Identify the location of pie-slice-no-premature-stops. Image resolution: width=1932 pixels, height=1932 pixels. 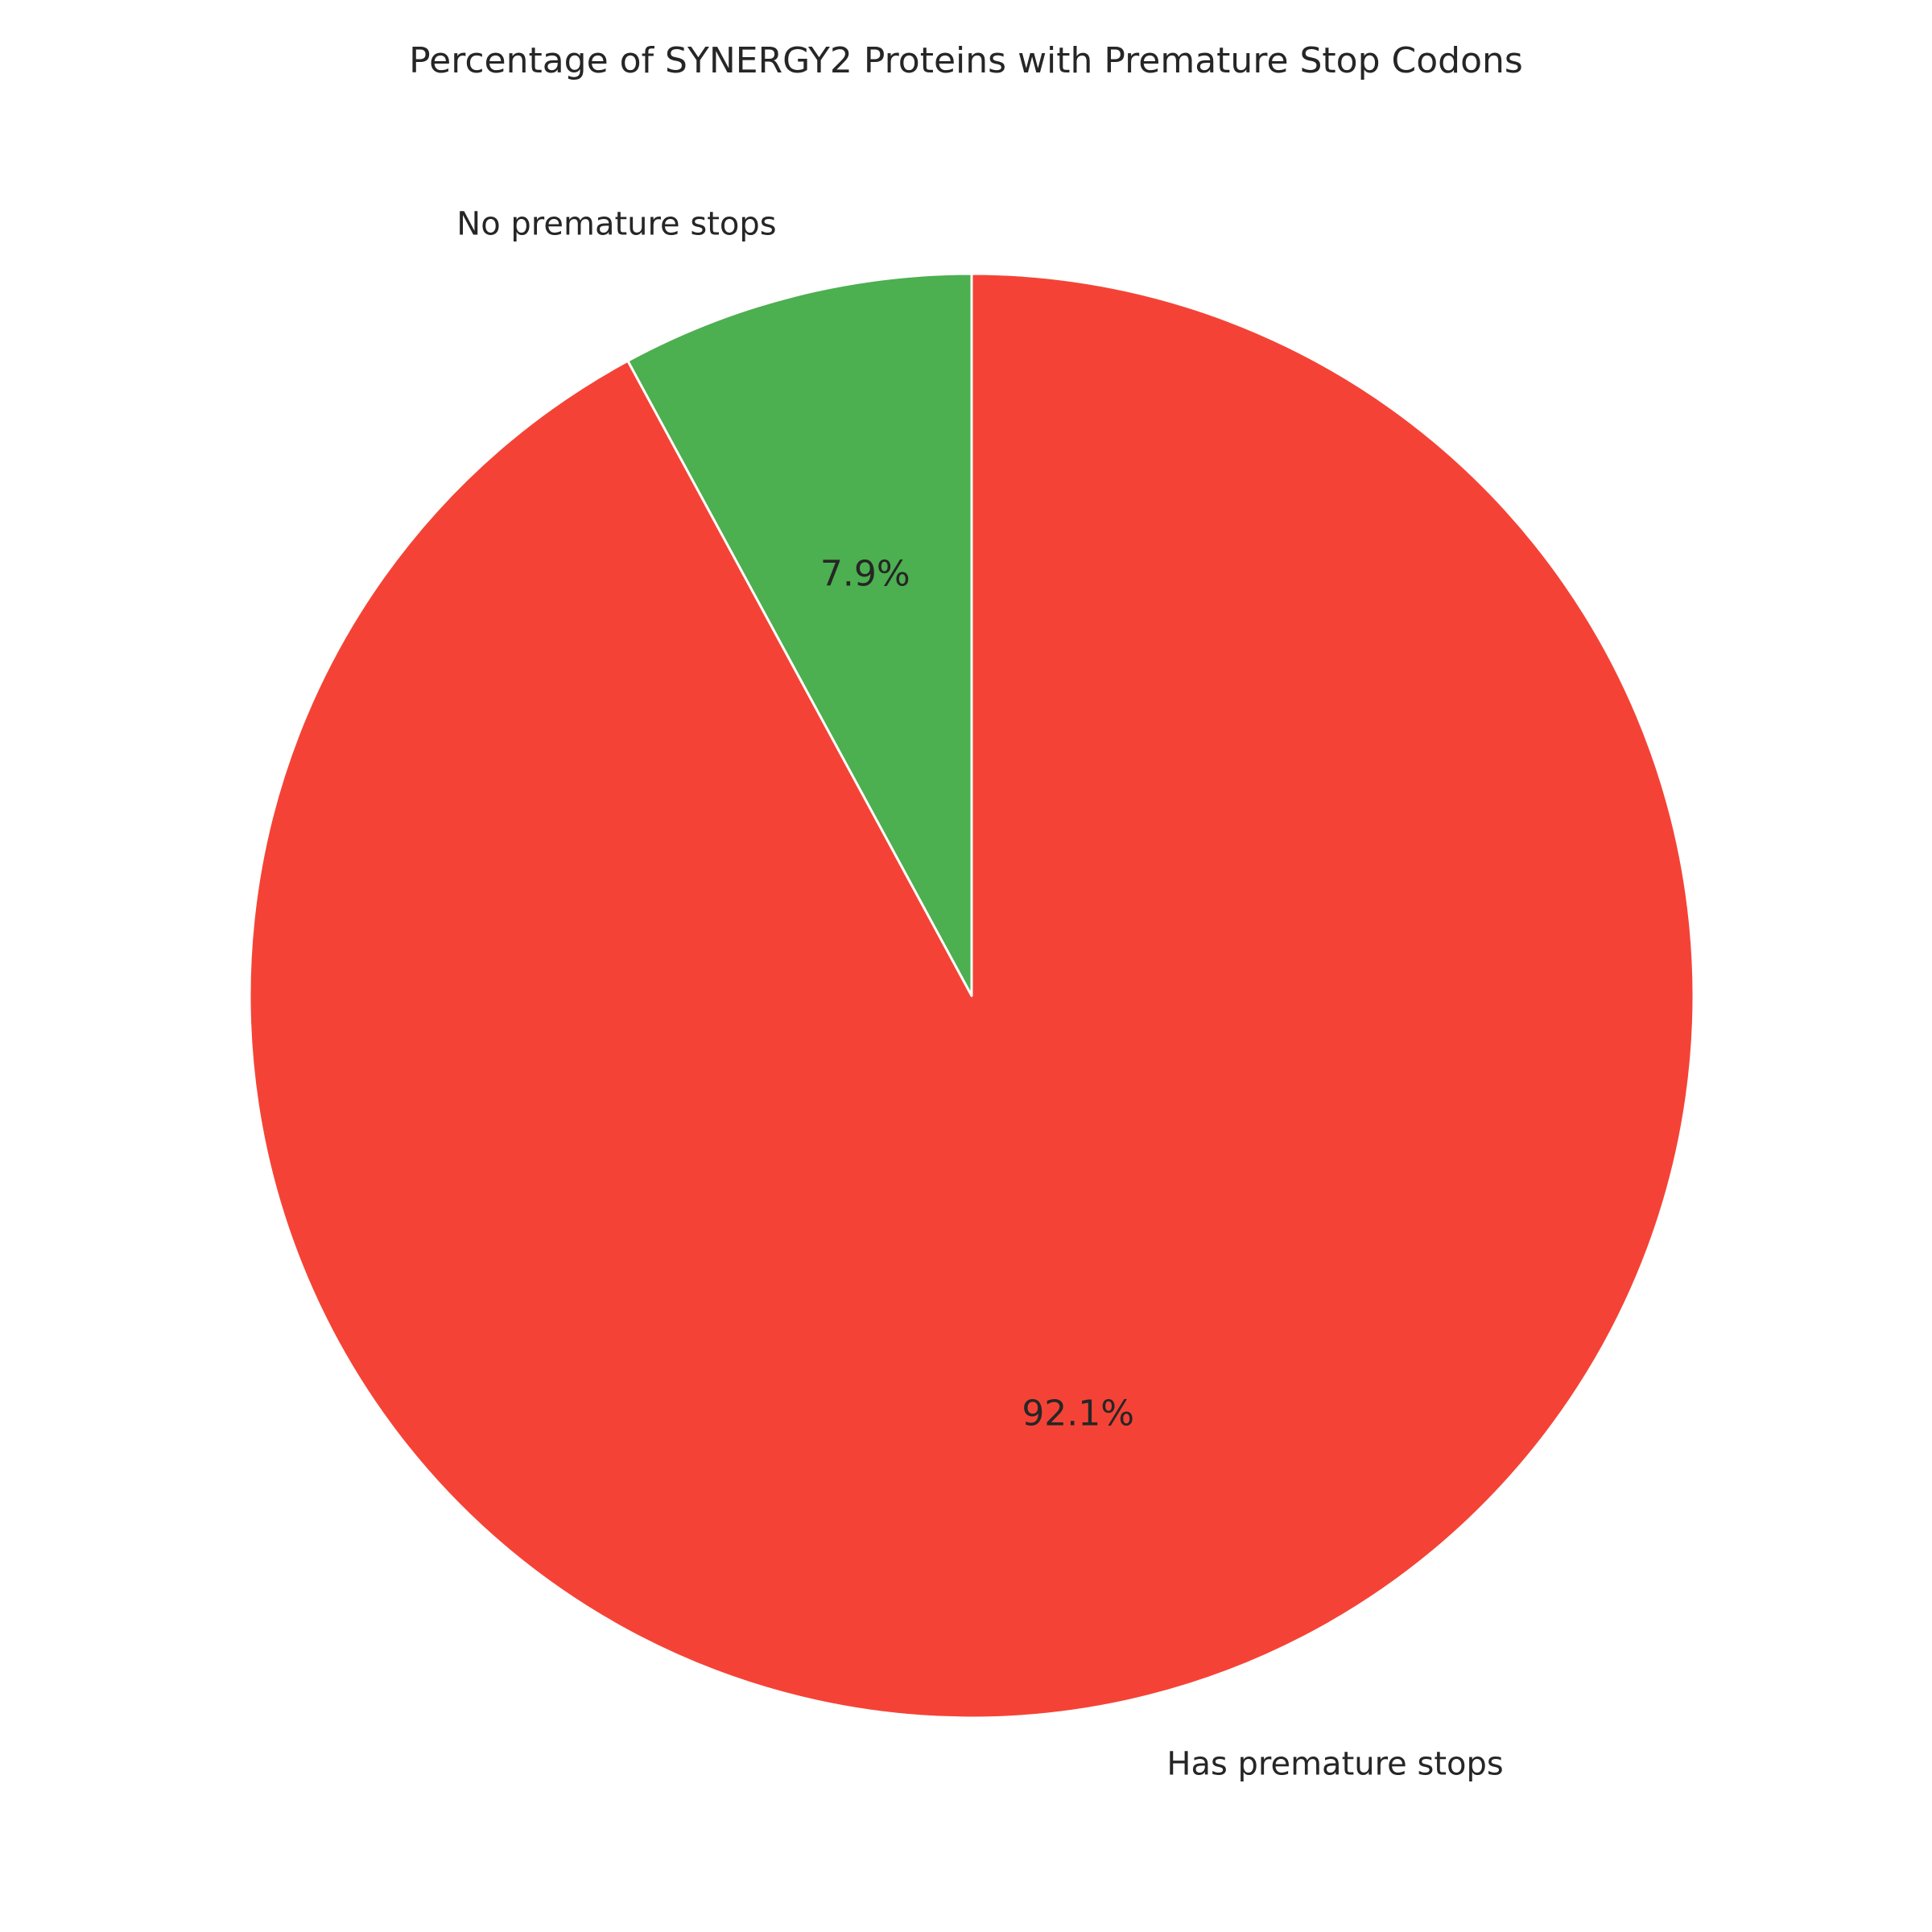
(799, 634).